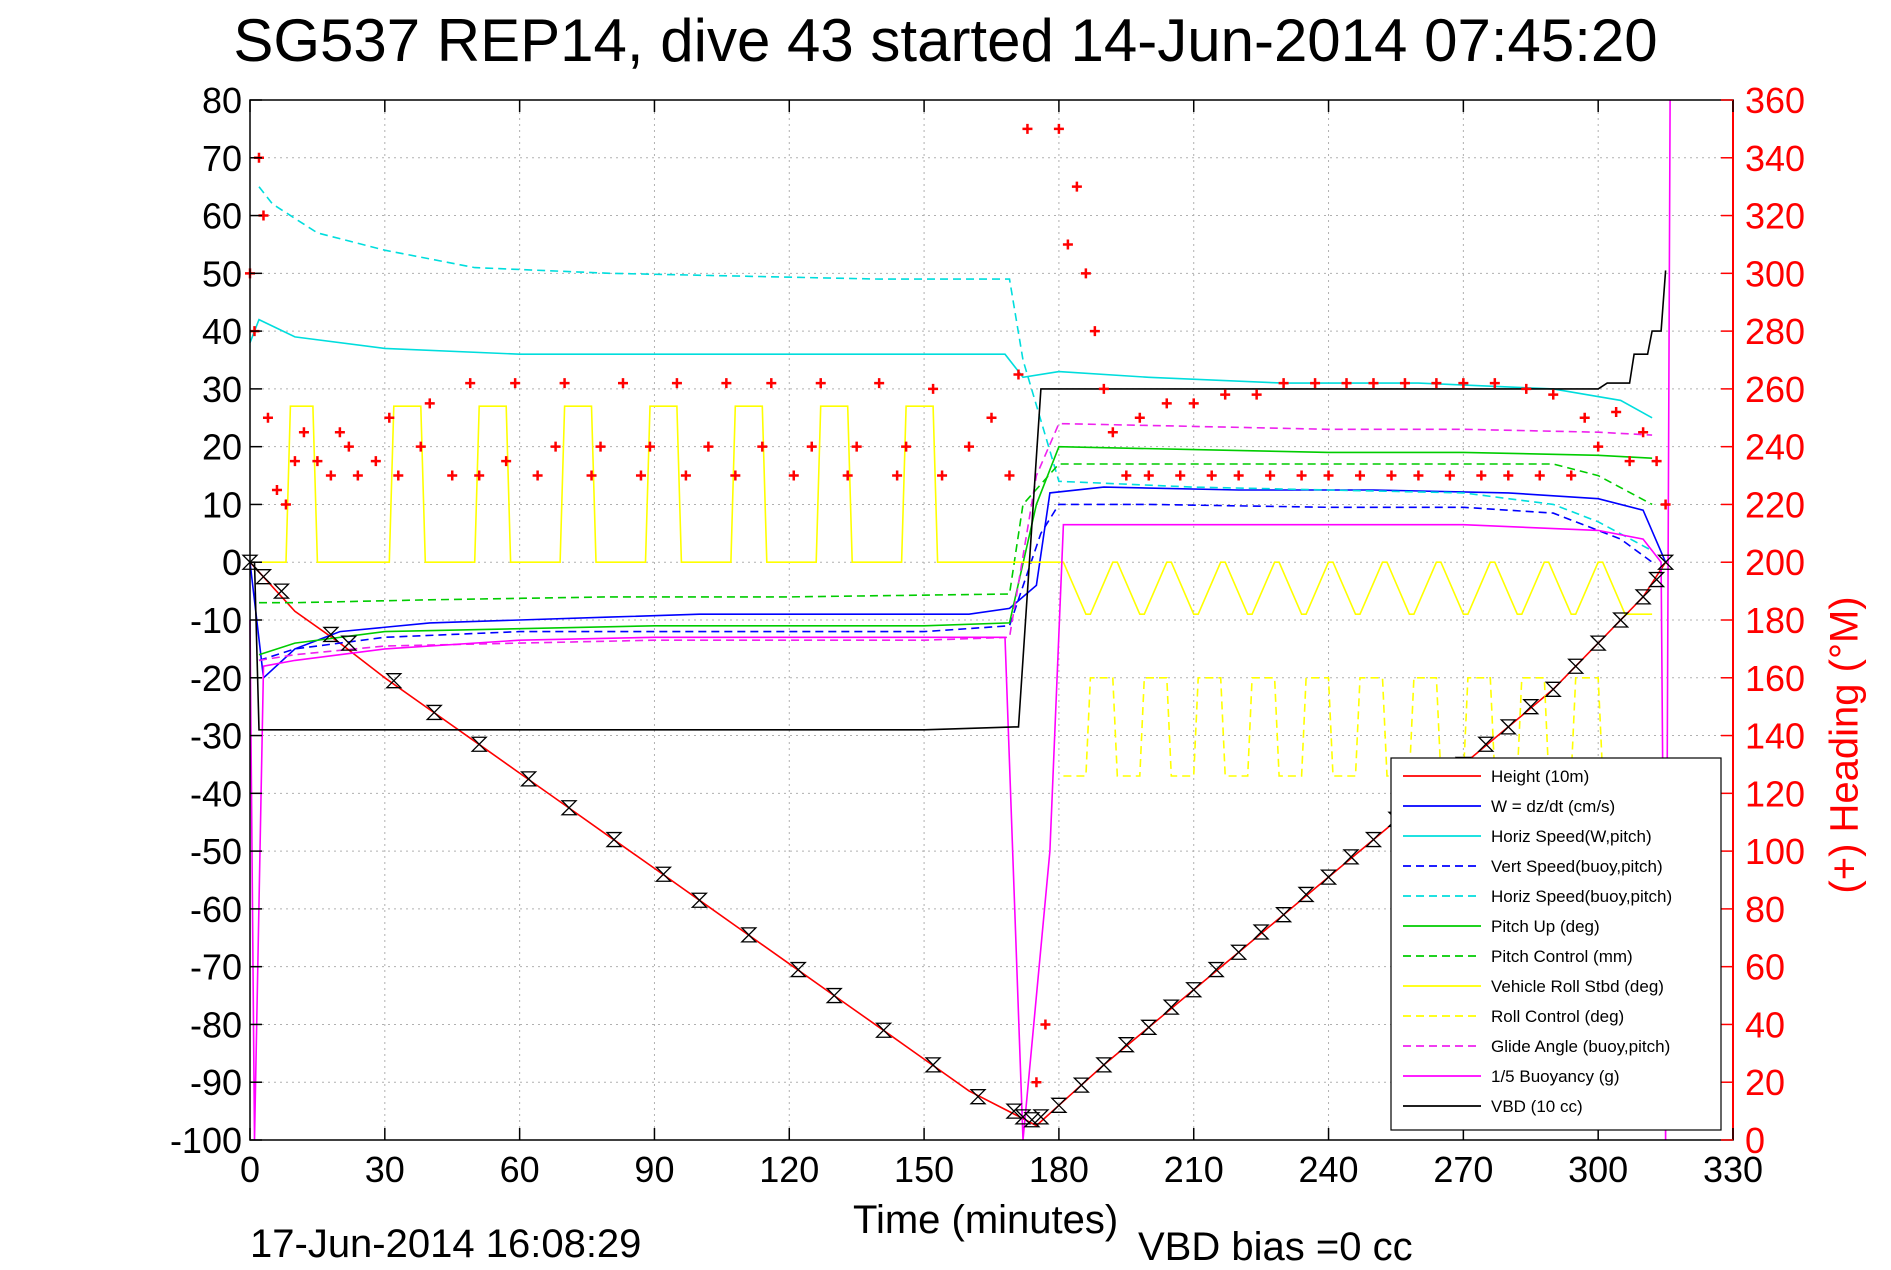 The height and width of the screenshot is (1270, 1891). Describe the element at coordinates (1598, 1169) in the screenshot. I see `x-tick-label: 300` at that location.